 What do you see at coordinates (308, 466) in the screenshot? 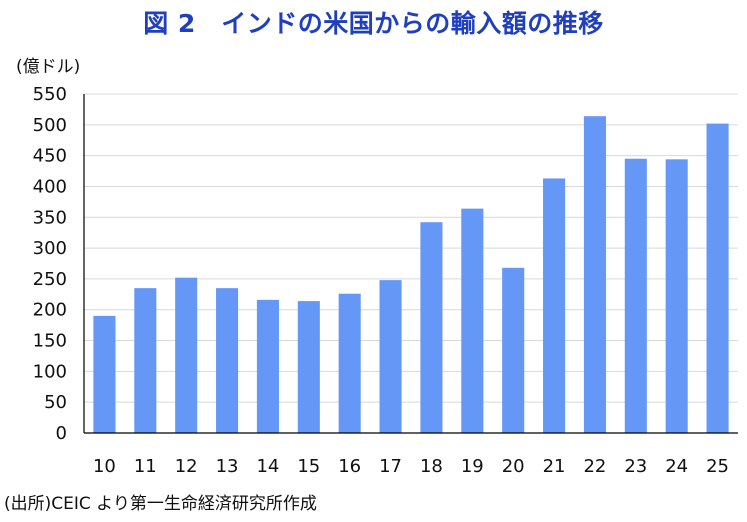
I see `x-tick-label: 15` at bounding box center [308, 466].